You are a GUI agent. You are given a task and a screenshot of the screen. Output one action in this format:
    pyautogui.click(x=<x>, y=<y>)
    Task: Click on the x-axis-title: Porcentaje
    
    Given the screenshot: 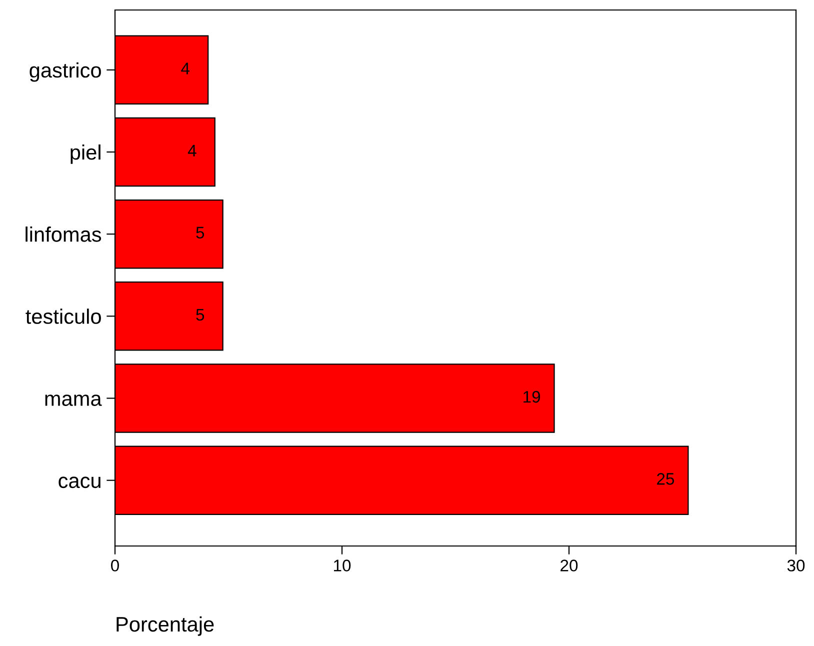 What is the action you would take?
    pyautogui.click(x=165, y=626)
    